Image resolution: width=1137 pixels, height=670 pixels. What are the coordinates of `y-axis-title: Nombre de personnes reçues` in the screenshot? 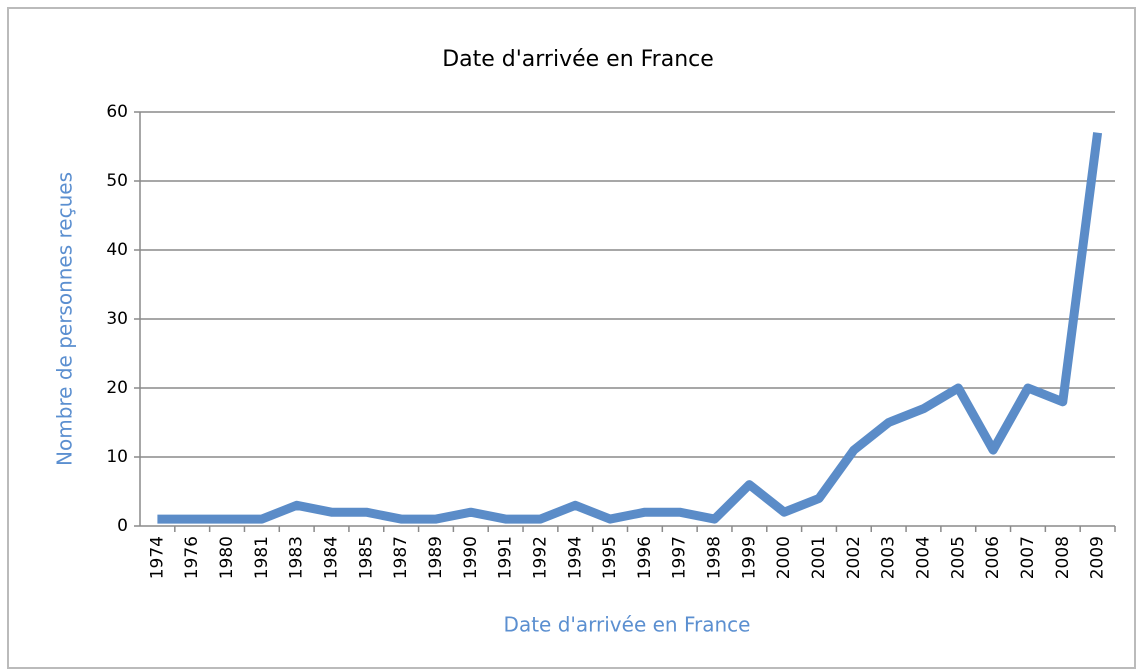 It's located at (65, 319).